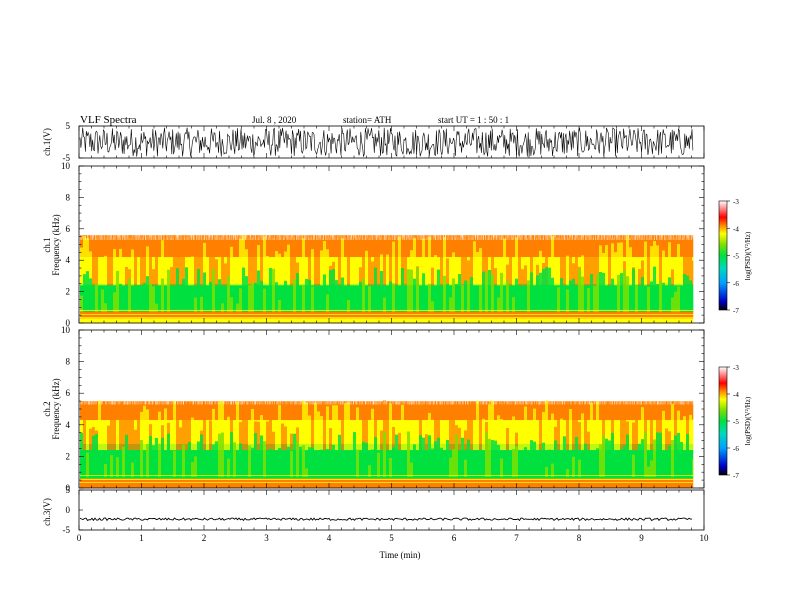 The height and width of the screenshot is (612, 792). Describe the element at coordinates (387, 483) in the screenshot. I see `spectrogram-band` at that location.